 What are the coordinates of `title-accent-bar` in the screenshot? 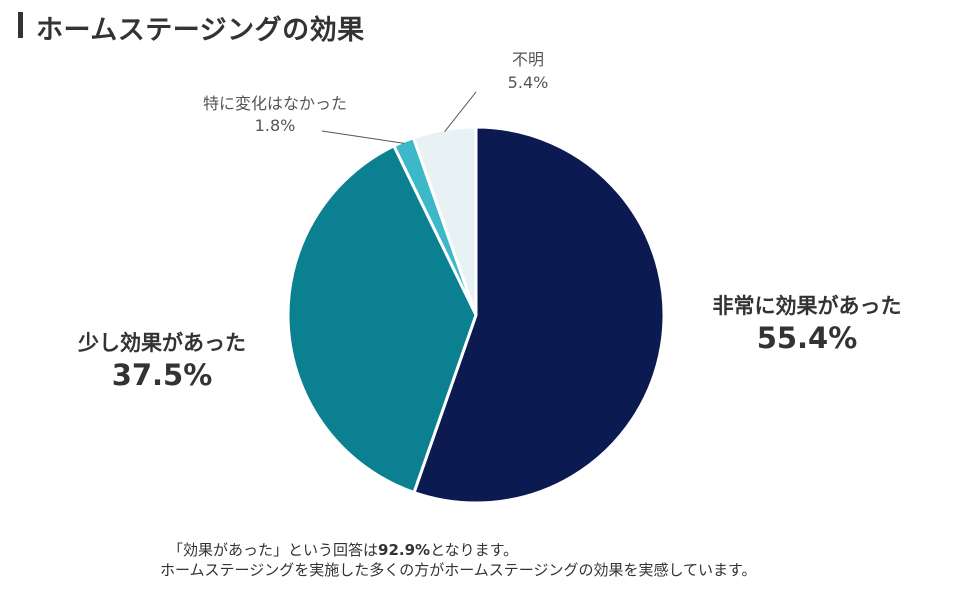 It's located at (20, 25).